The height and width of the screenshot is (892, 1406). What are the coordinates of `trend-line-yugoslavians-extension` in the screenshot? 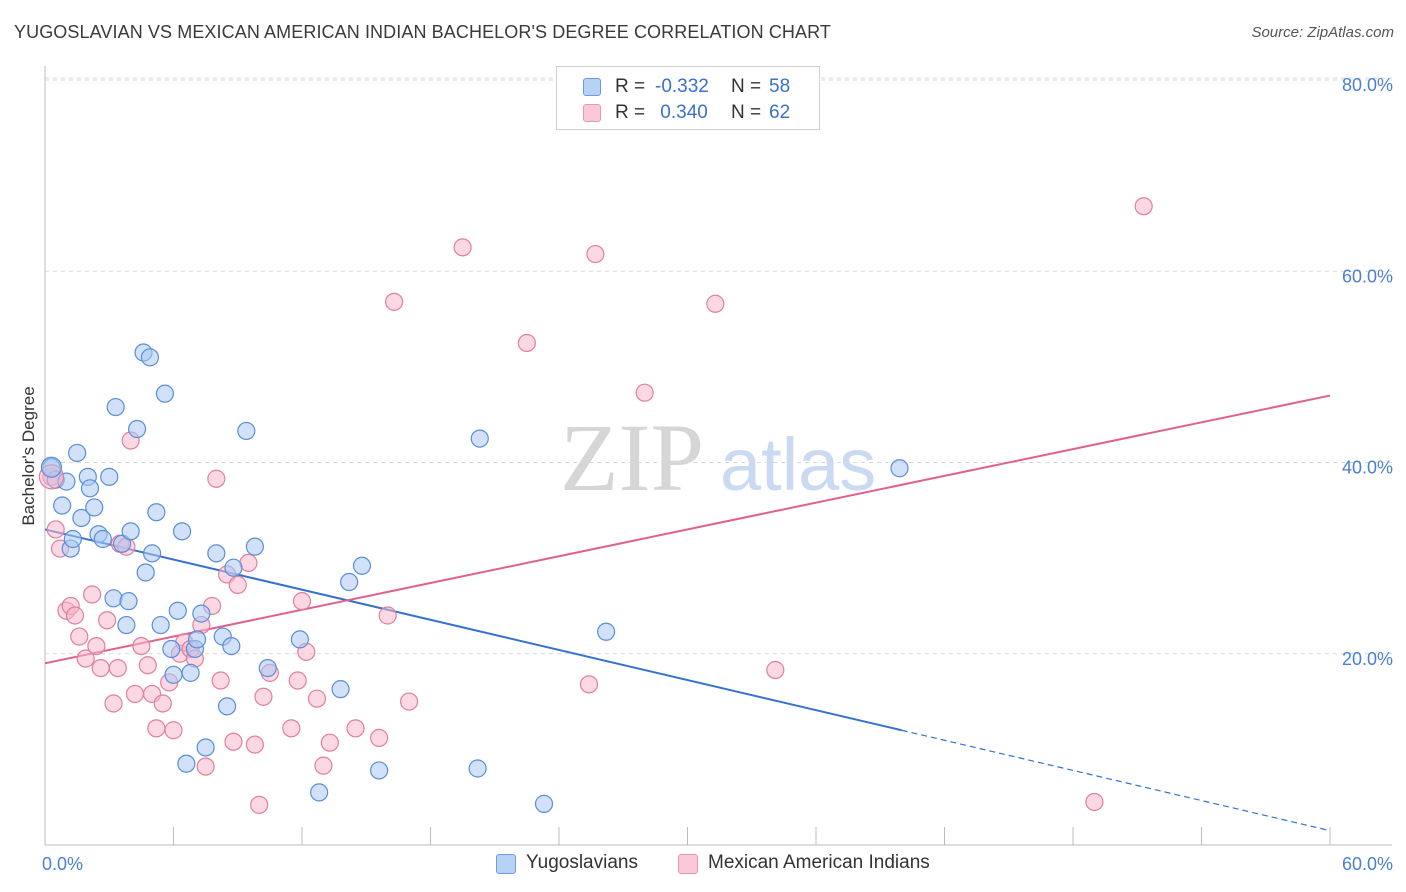 It's located at (1116, 780).